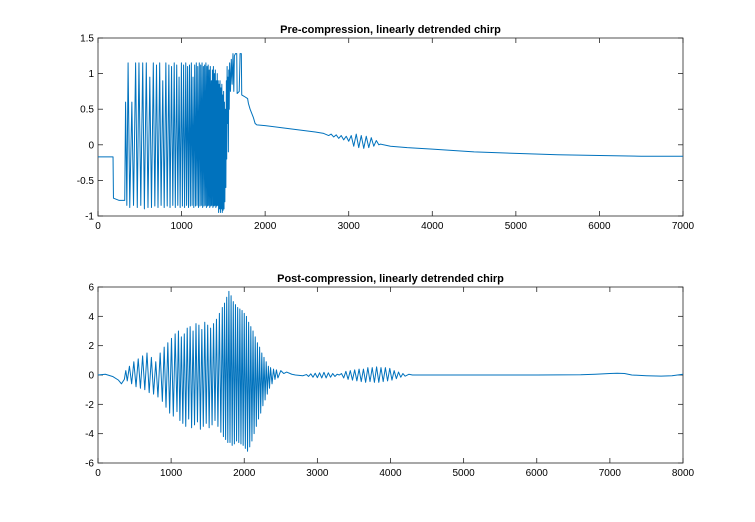 This screenshot has width=755, height=522. What do you see at coordinates (87, 39) in the screenshot?
I see `y-tick-label: 1.5` at bounding box center [87, 39].